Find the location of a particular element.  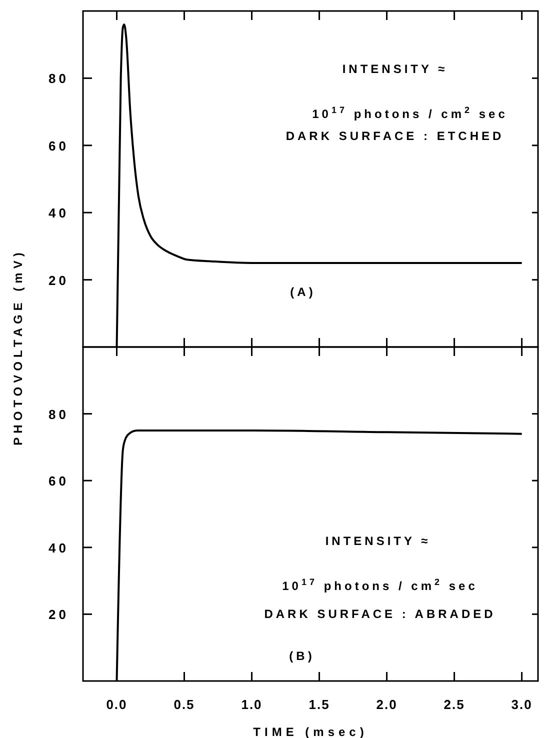

x-tick-label: 2.0 is located at coordinates (387, 704).